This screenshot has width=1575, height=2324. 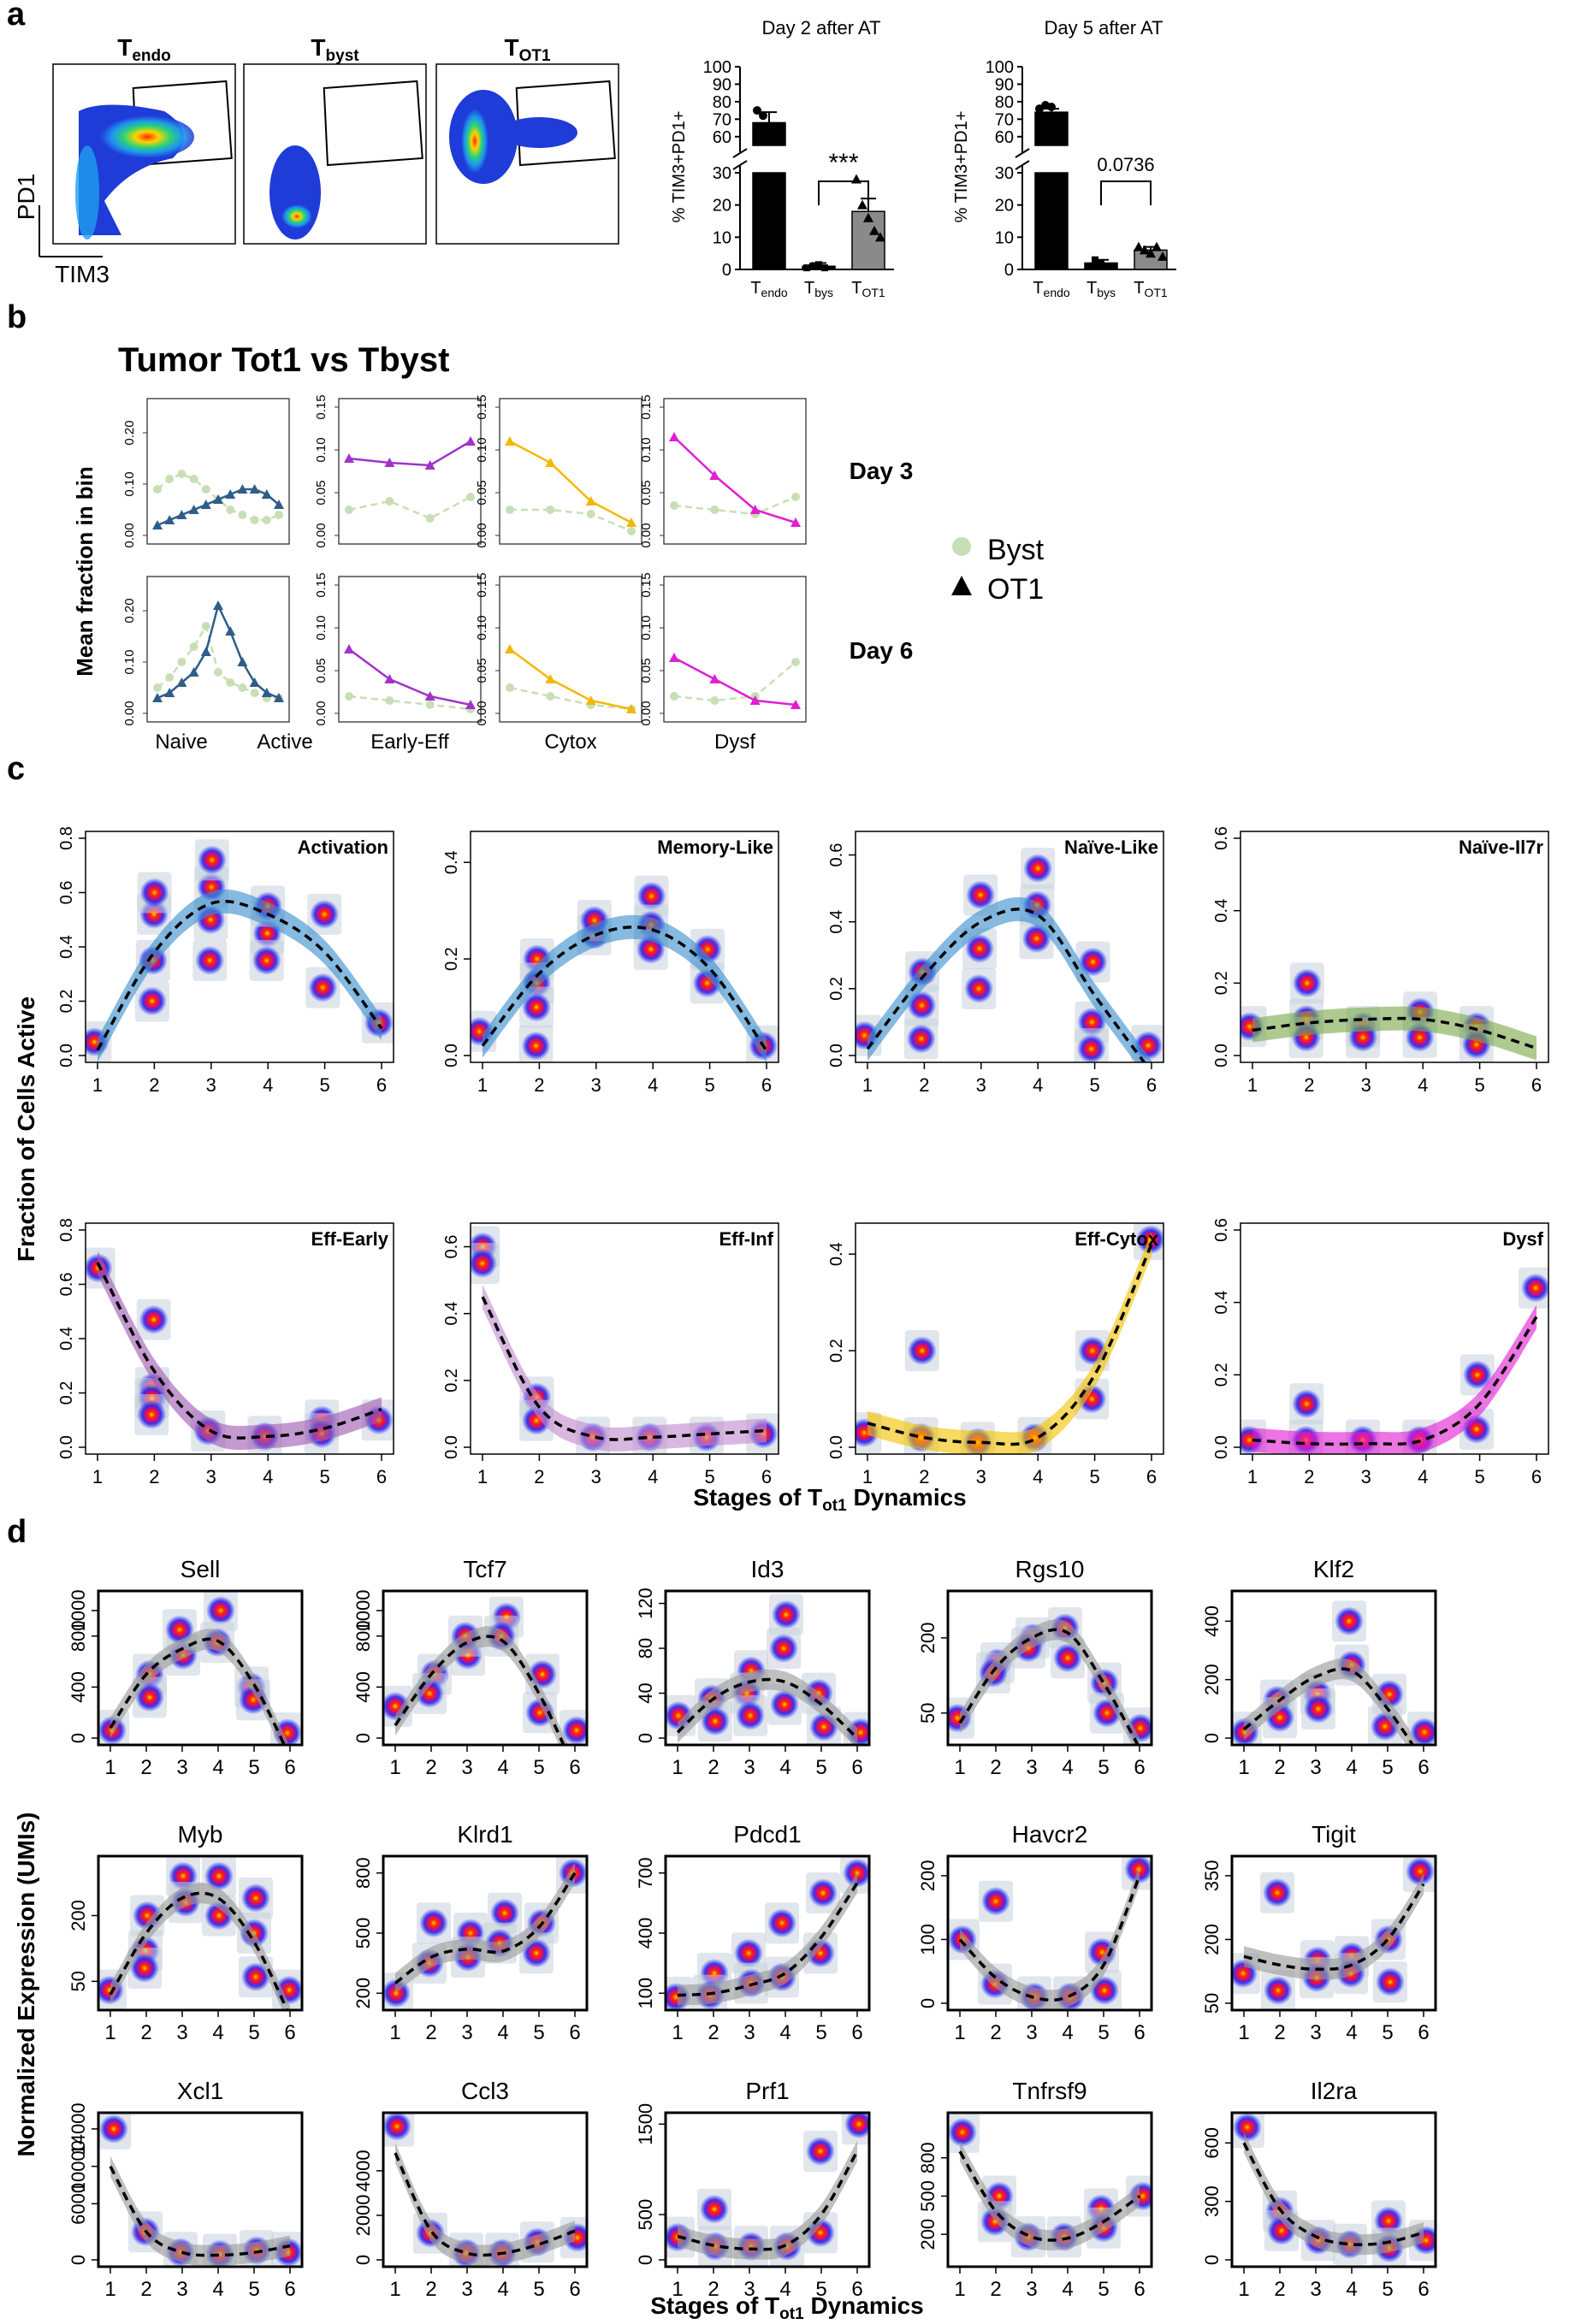 What do you see at coordinates (1004, 173) in the screenshot?
I see `y-tick-label: 30` at bounding box center [1004, 173].